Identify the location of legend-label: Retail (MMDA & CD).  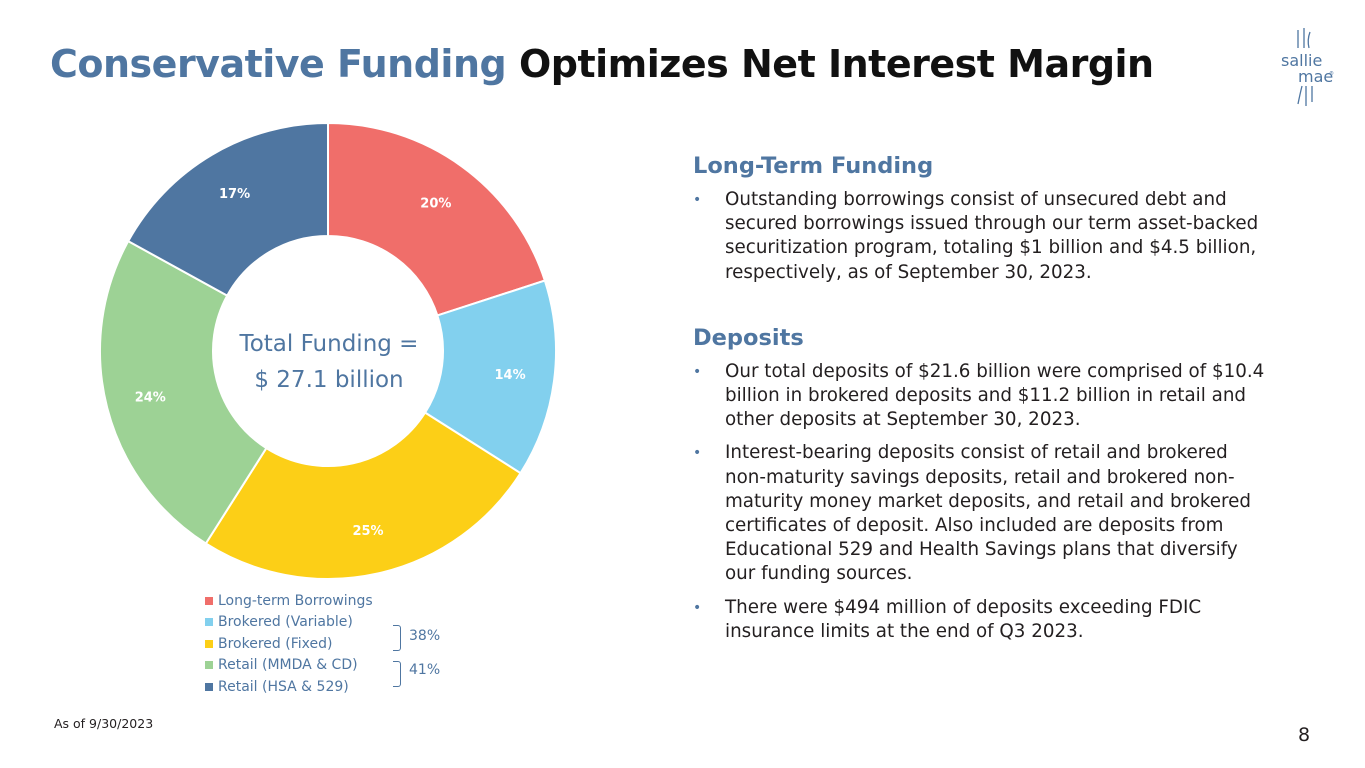
(288, 665).